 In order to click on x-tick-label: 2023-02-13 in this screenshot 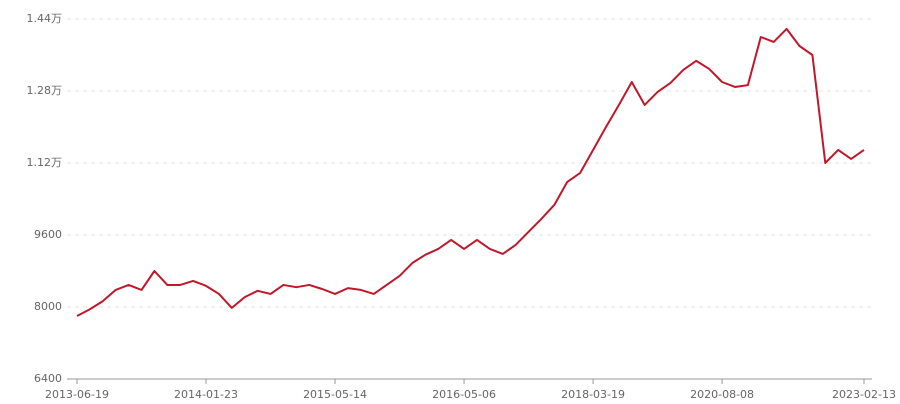, I will do `click(864, 394)`.